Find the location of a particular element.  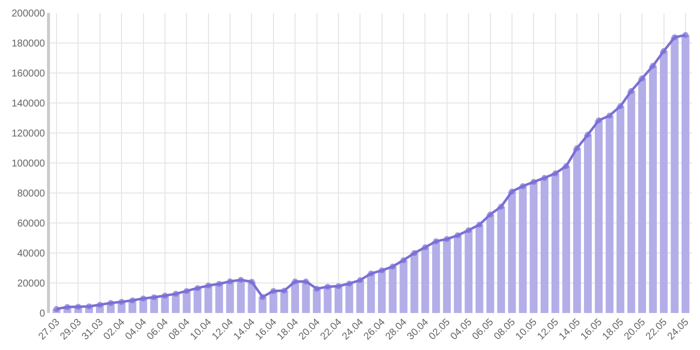

y-tick-label: 160000 is located at coordinates (29, 74).